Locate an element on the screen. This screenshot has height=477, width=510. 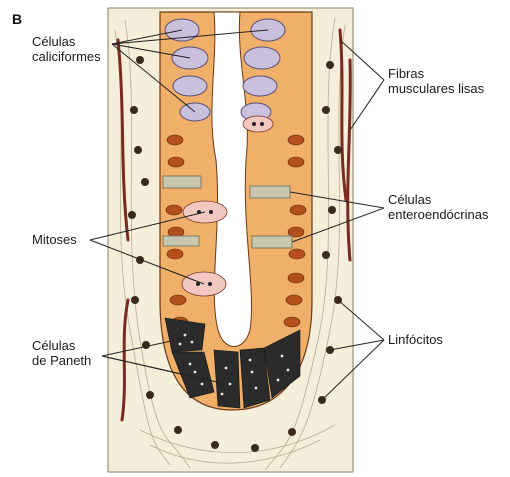
label-mitoses-line1: Mitoses is located at coordinates (54, 239).